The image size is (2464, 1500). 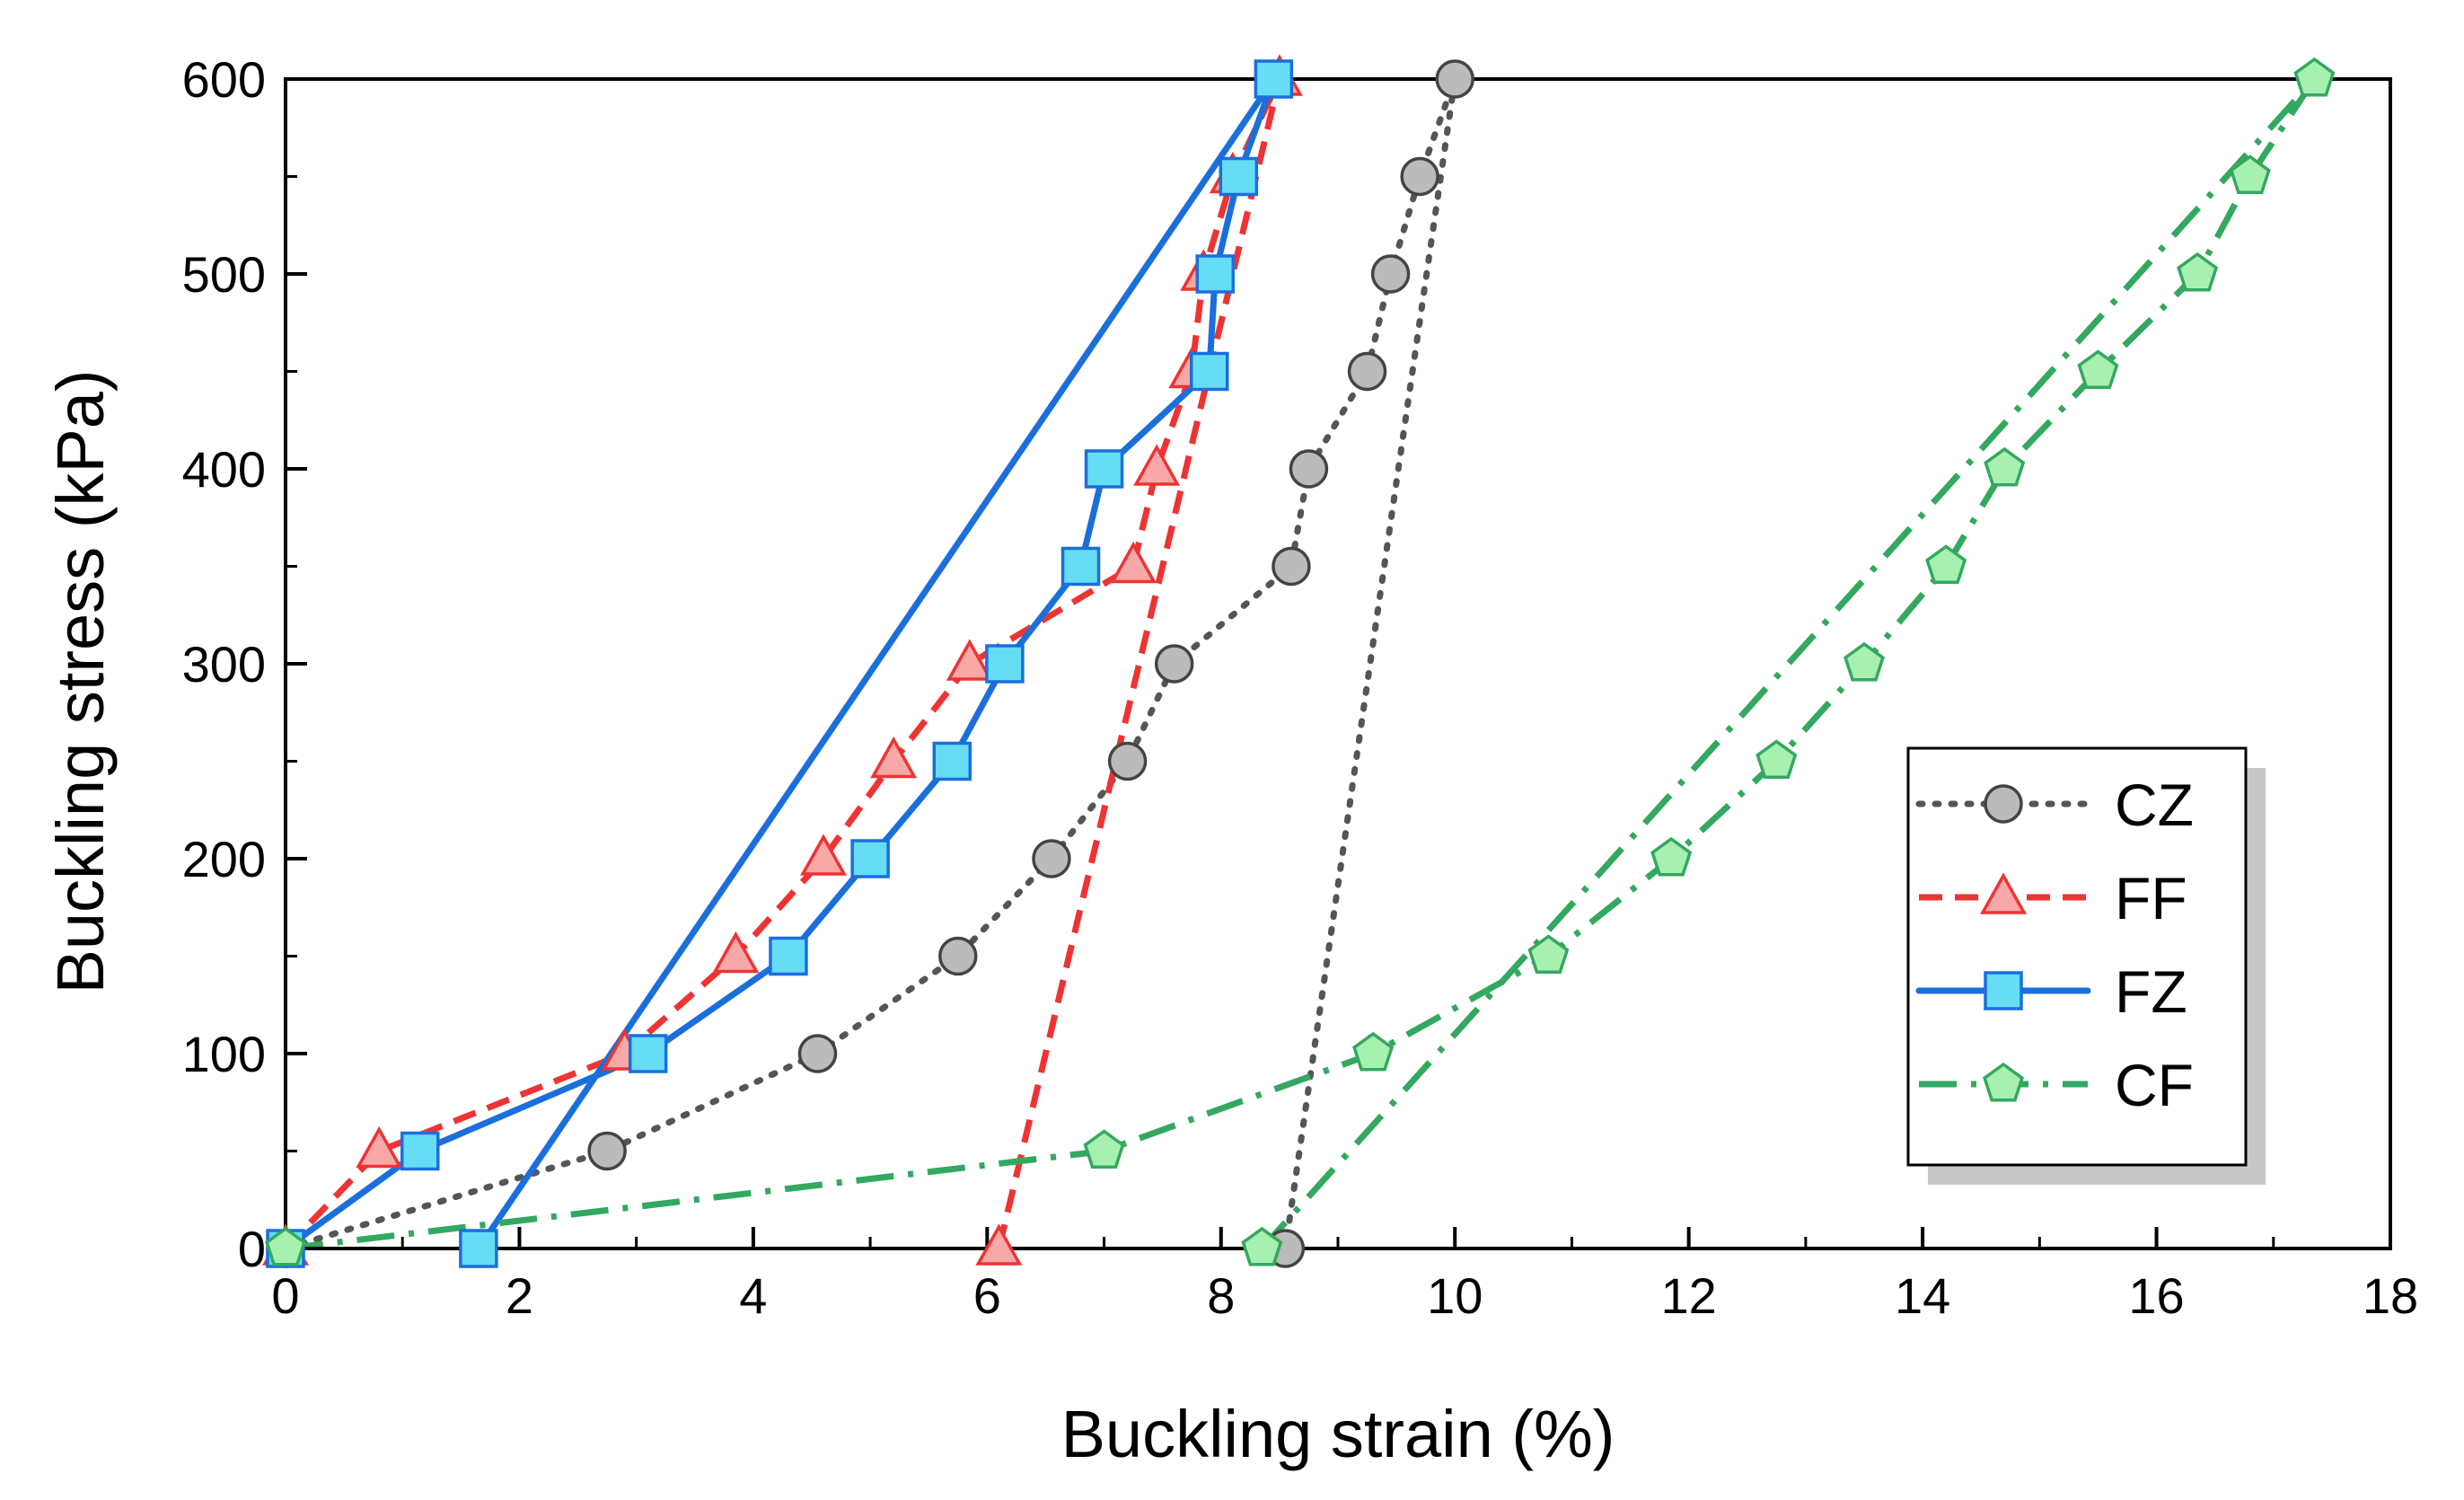 What do you see at coordinates (224, 1054) in the screenshot?
I see `y-tick-label: 100` at bounding box center [224, 1054].